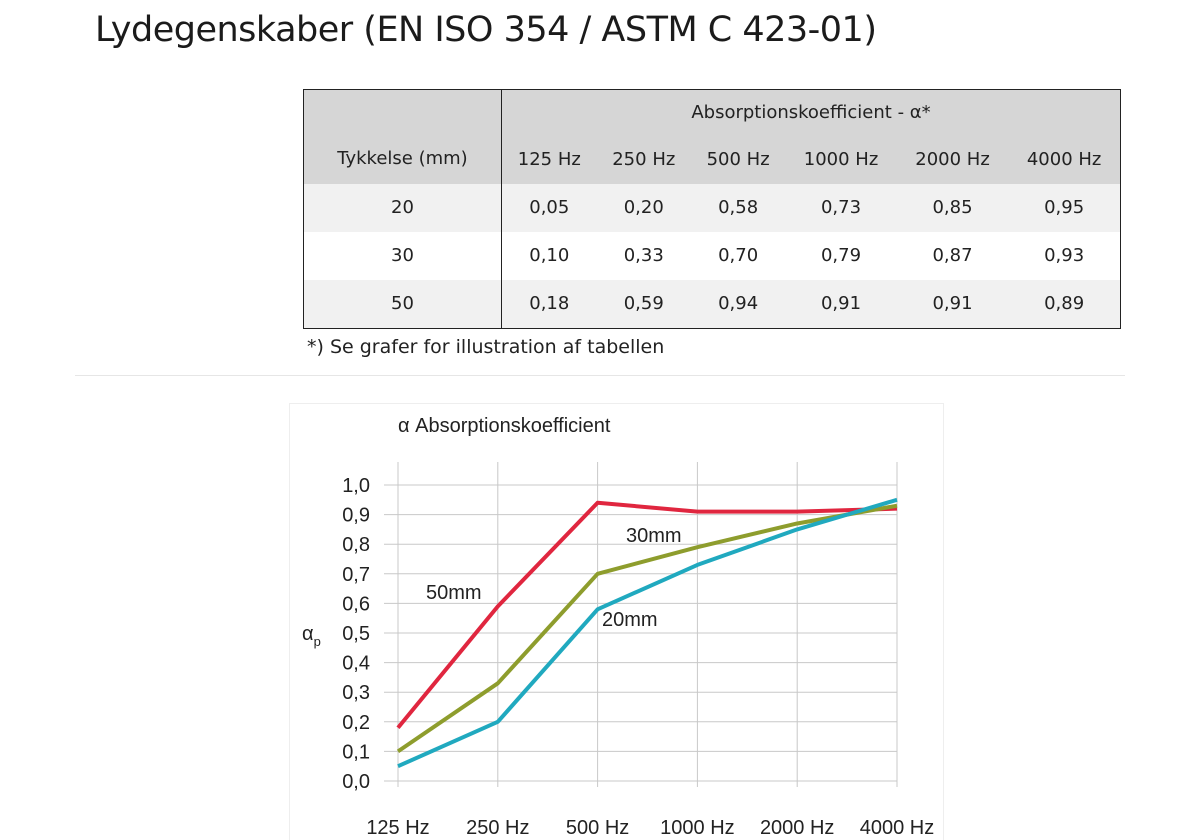 The height and width of the screenshot is (840, 1200). Describe the element at coordinates (549, 208) in the screenshot. I see `value-cell: 0,05` at that location.